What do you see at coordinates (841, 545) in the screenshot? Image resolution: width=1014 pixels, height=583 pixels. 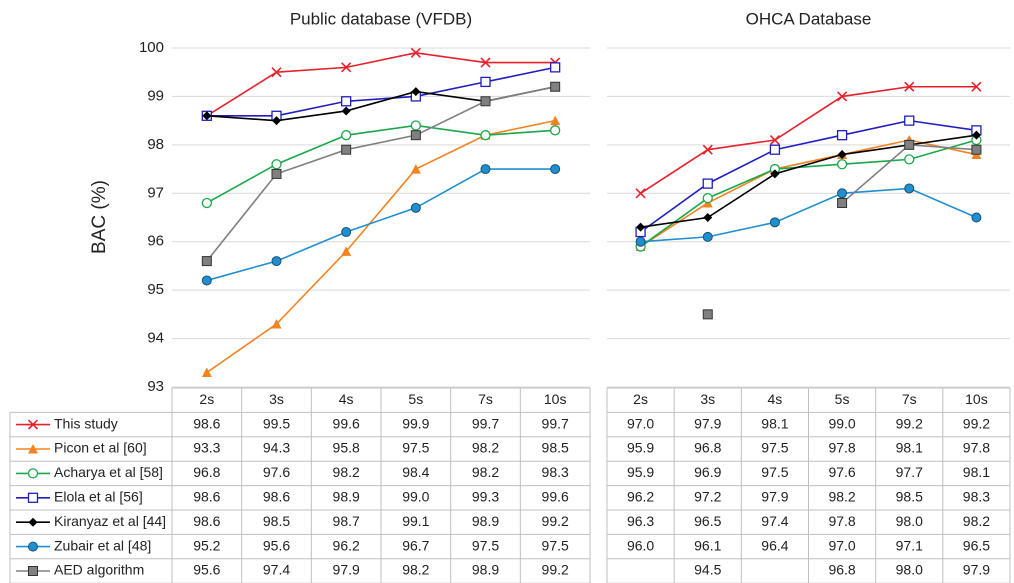 I see `table-cell: 97.0` at bounding box center [841, 545].